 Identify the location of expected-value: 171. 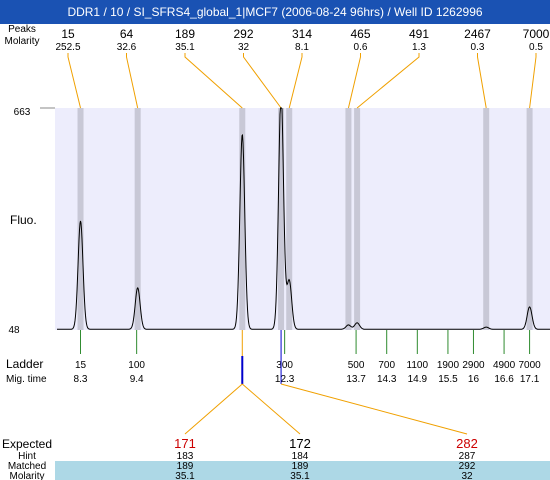
(185, 443).